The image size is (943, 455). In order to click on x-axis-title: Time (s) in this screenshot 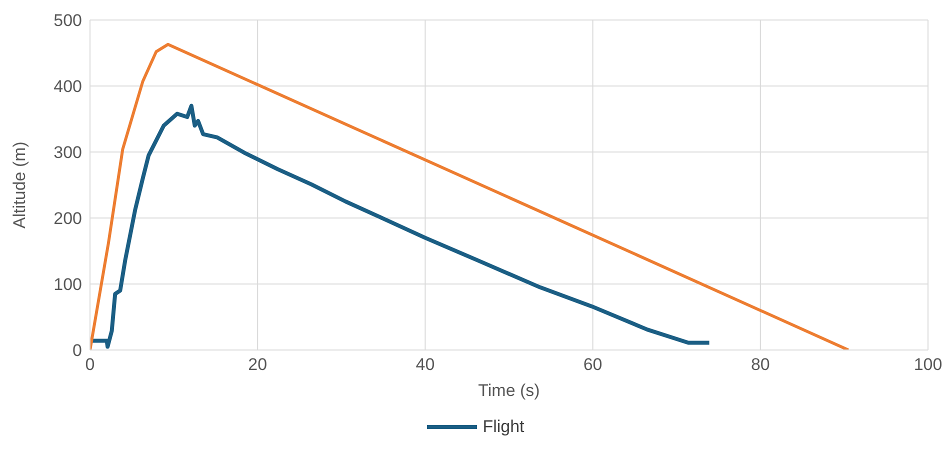, I will do `click(509, 390)`.